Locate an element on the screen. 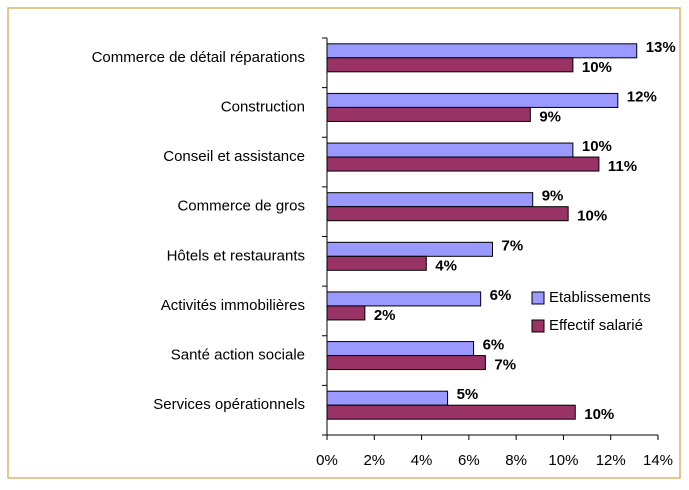 The height and width of the screenshot is (490, 689). x-tick-label: 14% is located at coordinates (658, 460).